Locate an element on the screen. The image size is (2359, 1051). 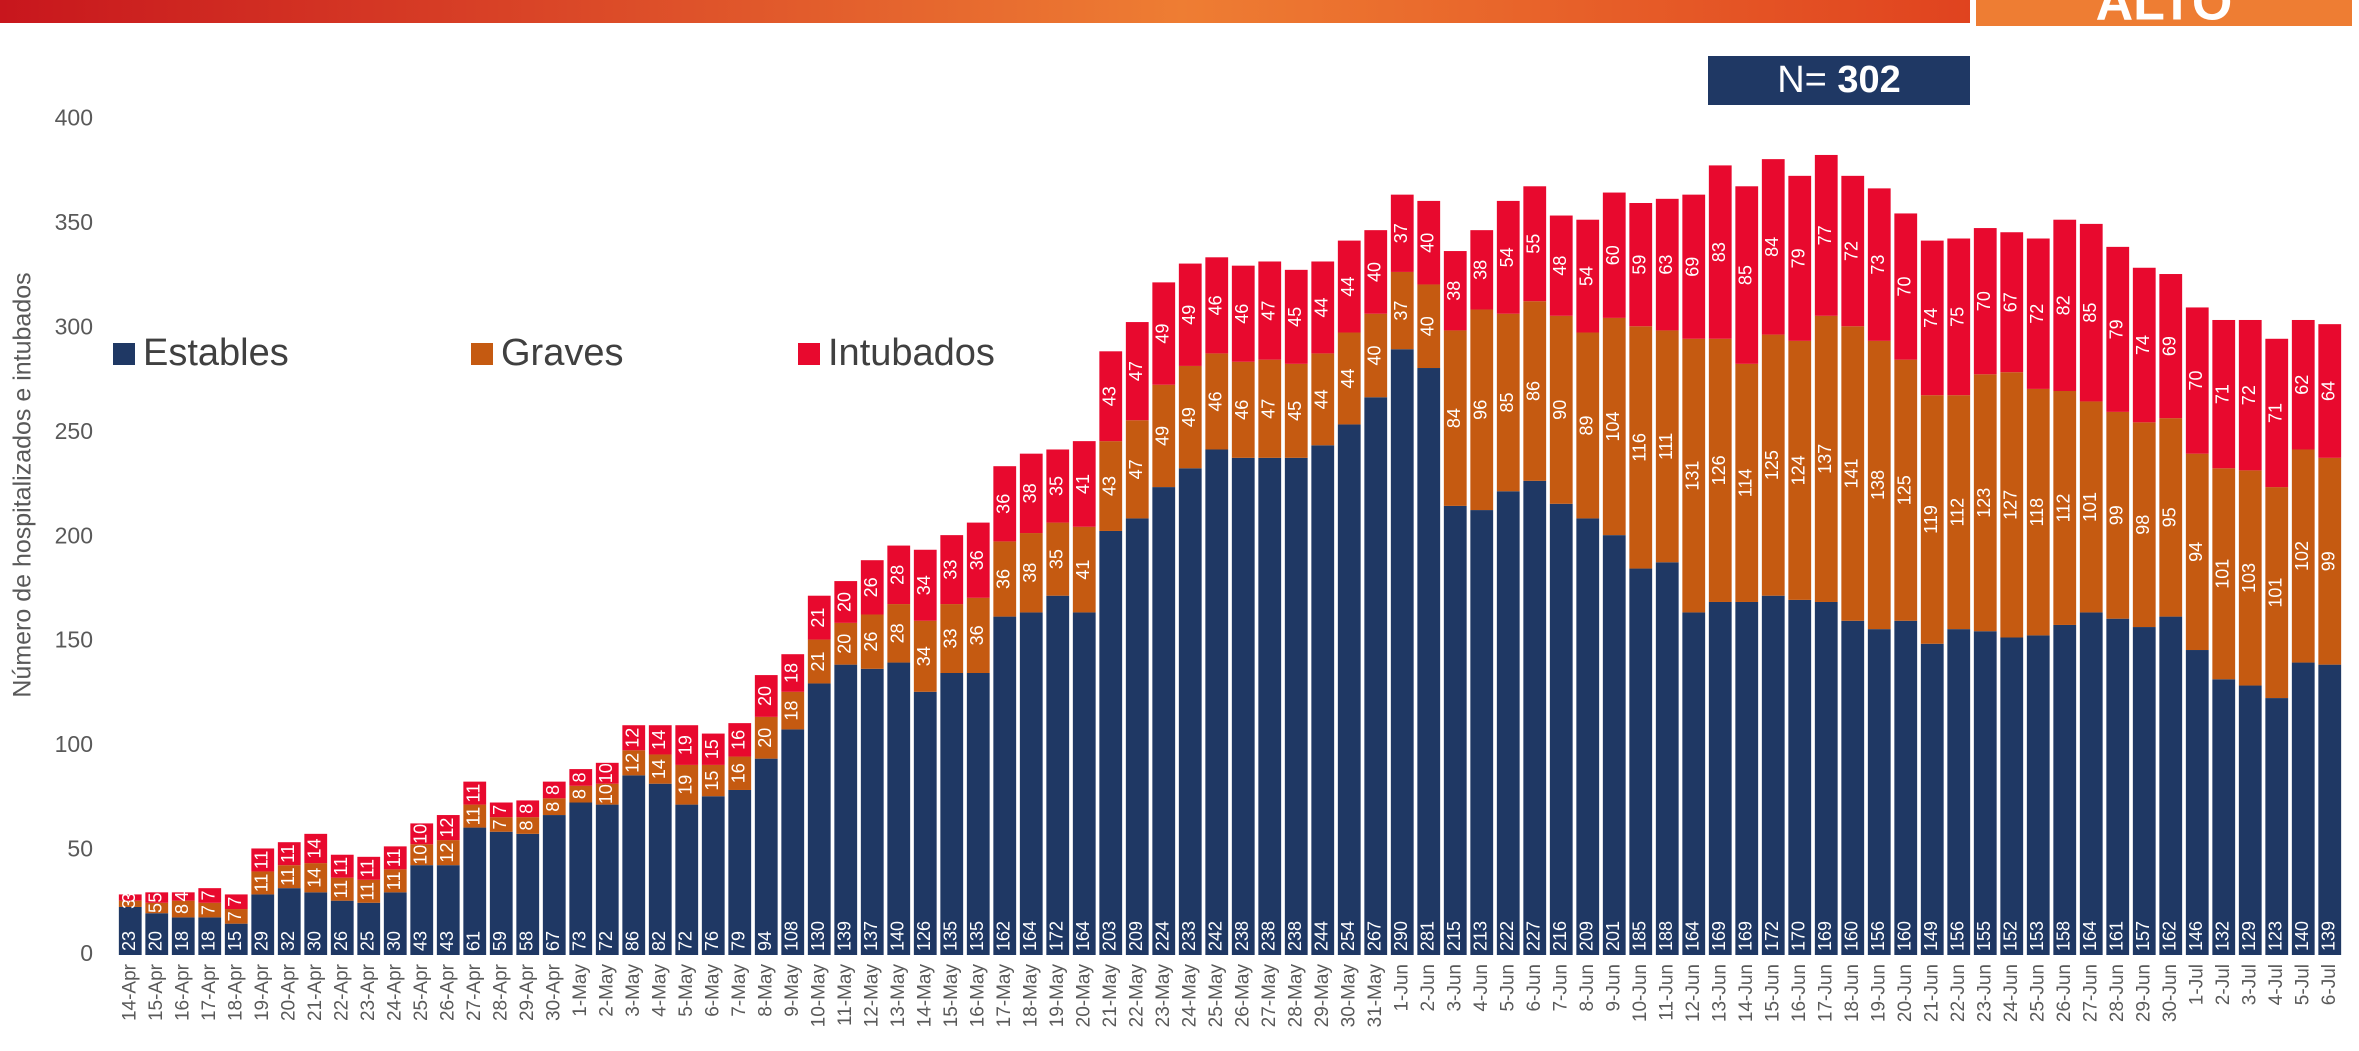
data-label: 164 is located at coordinates (1030, 936).